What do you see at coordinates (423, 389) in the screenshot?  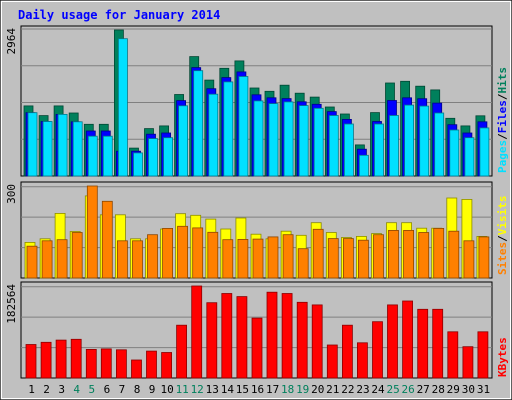 I see `x-tick-label-day-27: 27` at bounding box center [423, 389].